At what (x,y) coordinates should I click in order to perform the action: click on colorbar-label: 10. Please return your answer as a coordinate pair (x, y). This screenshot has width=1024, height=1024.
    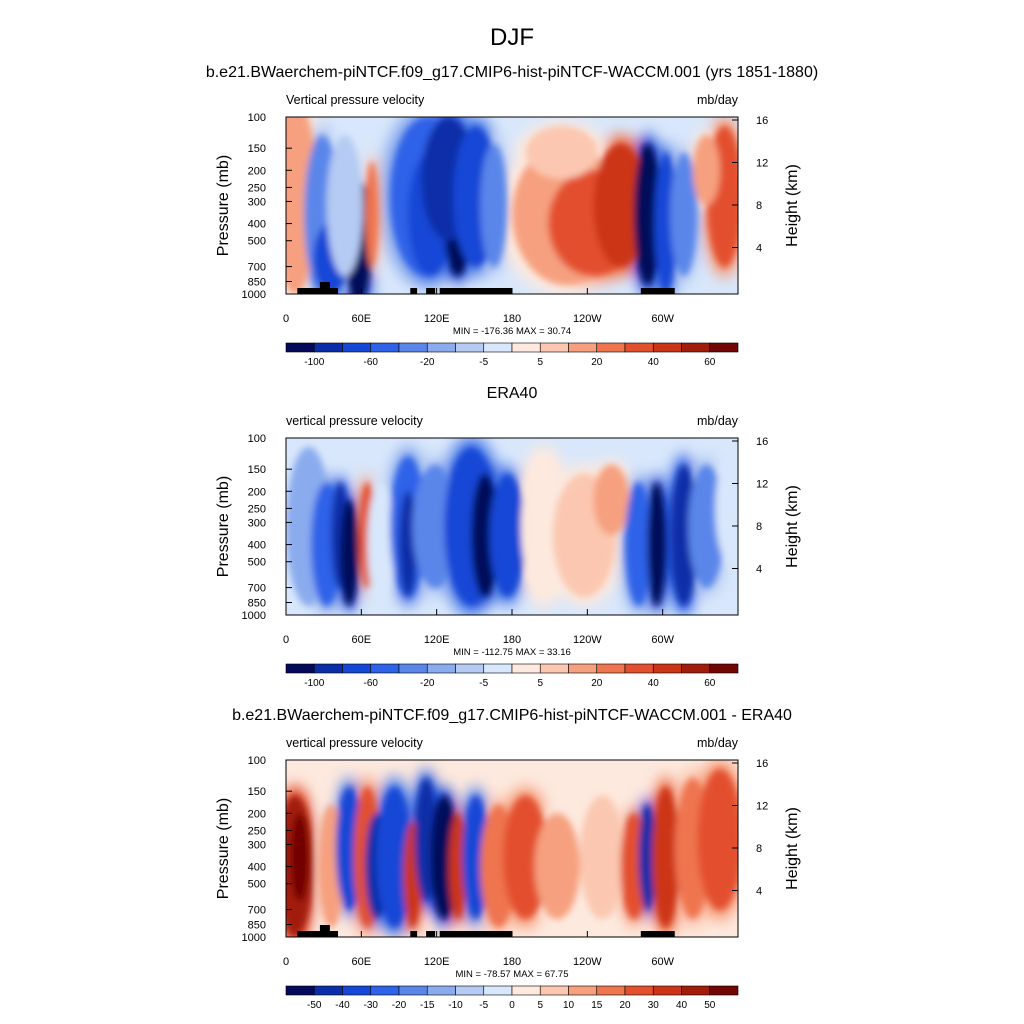
    Looking at the image, I should click on (569, 1005).